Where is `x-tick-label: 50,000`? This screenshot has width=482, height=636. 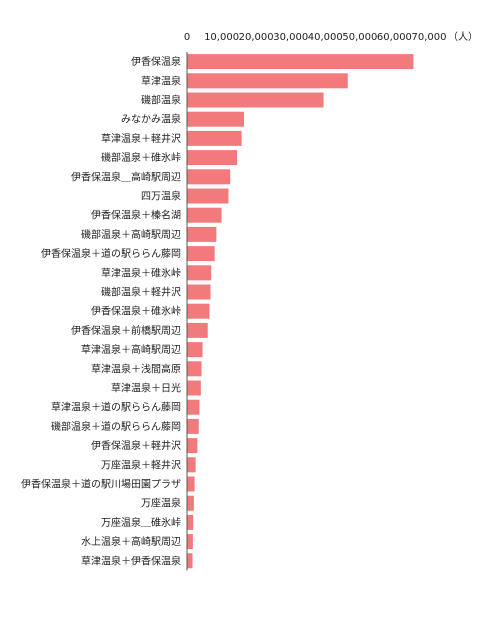 x-tick-label: 50,000 is located at coordinates (359, 37).